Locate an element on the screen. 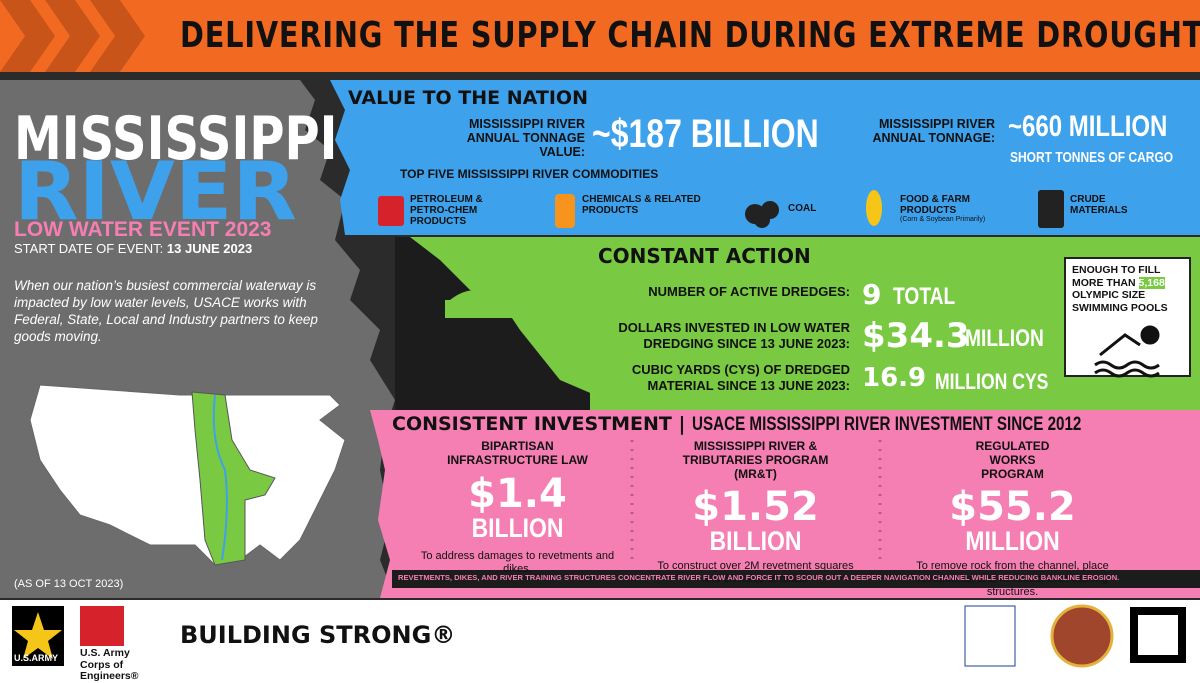 The width and height of the screenshot is (1200, 683). bottle-icon is located at coordinates (565, 211).